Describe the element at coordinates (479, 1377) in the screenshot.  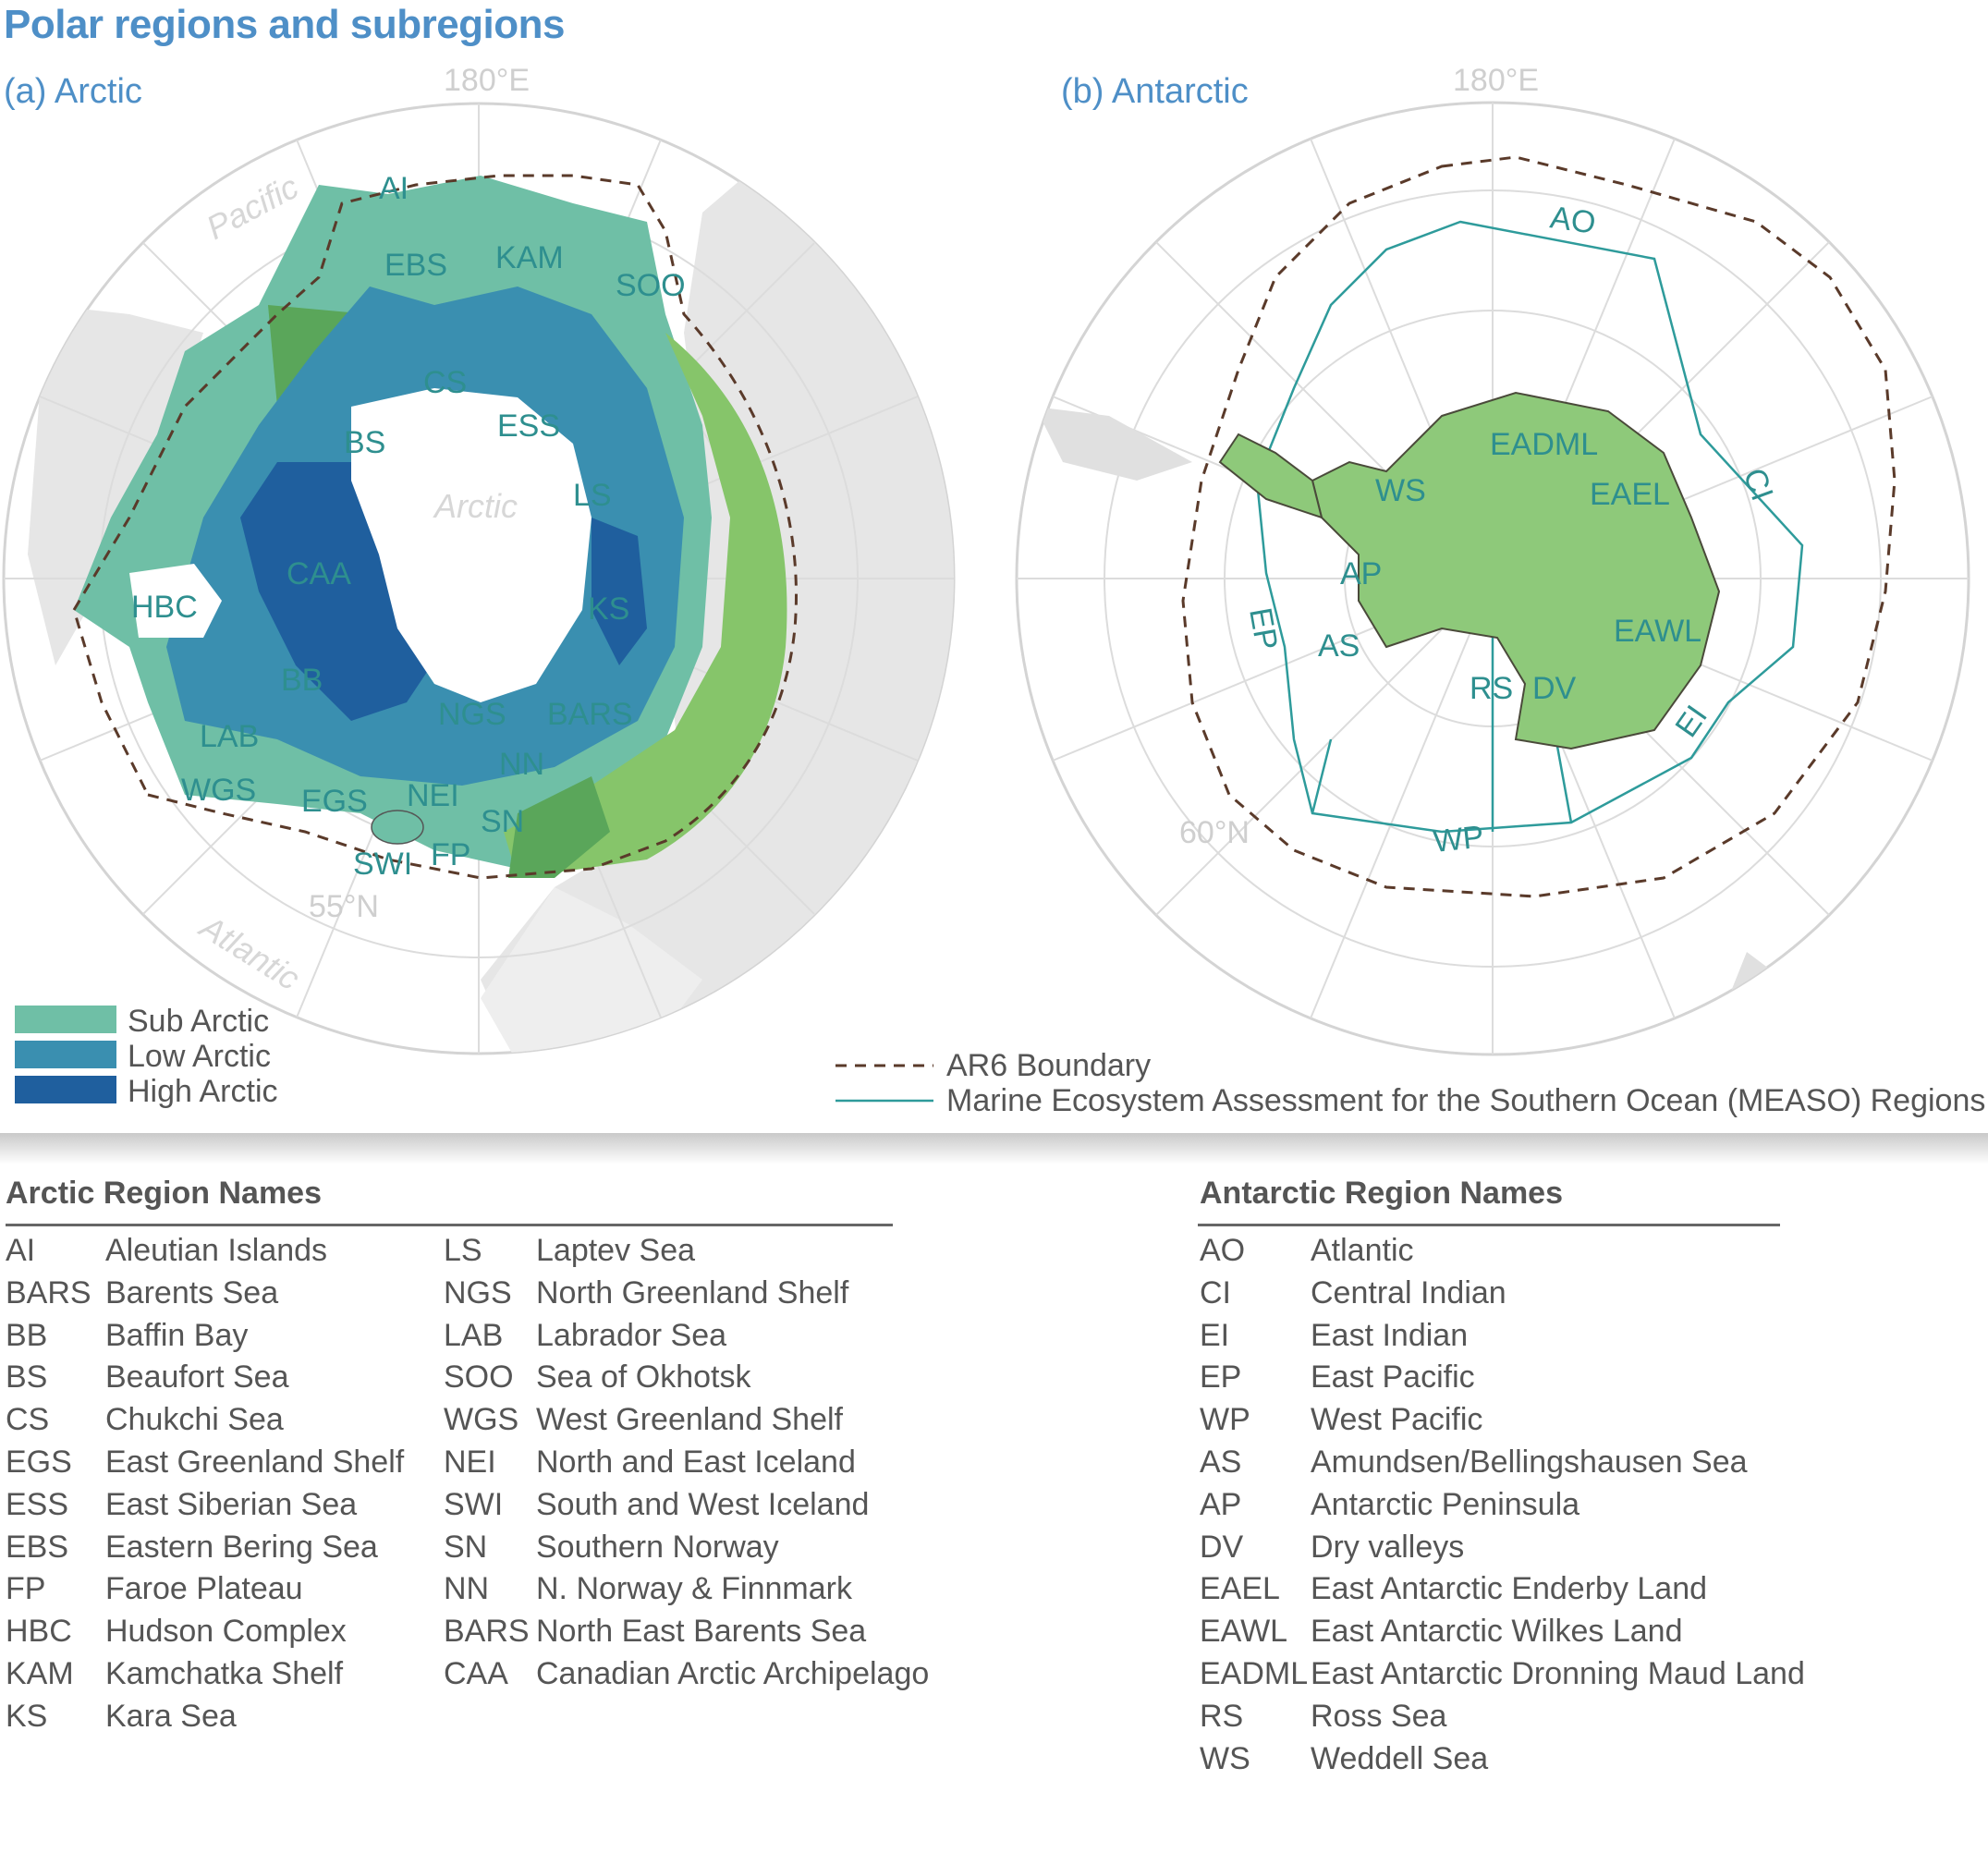
I see `region-abbreviation: SOO` at that location.